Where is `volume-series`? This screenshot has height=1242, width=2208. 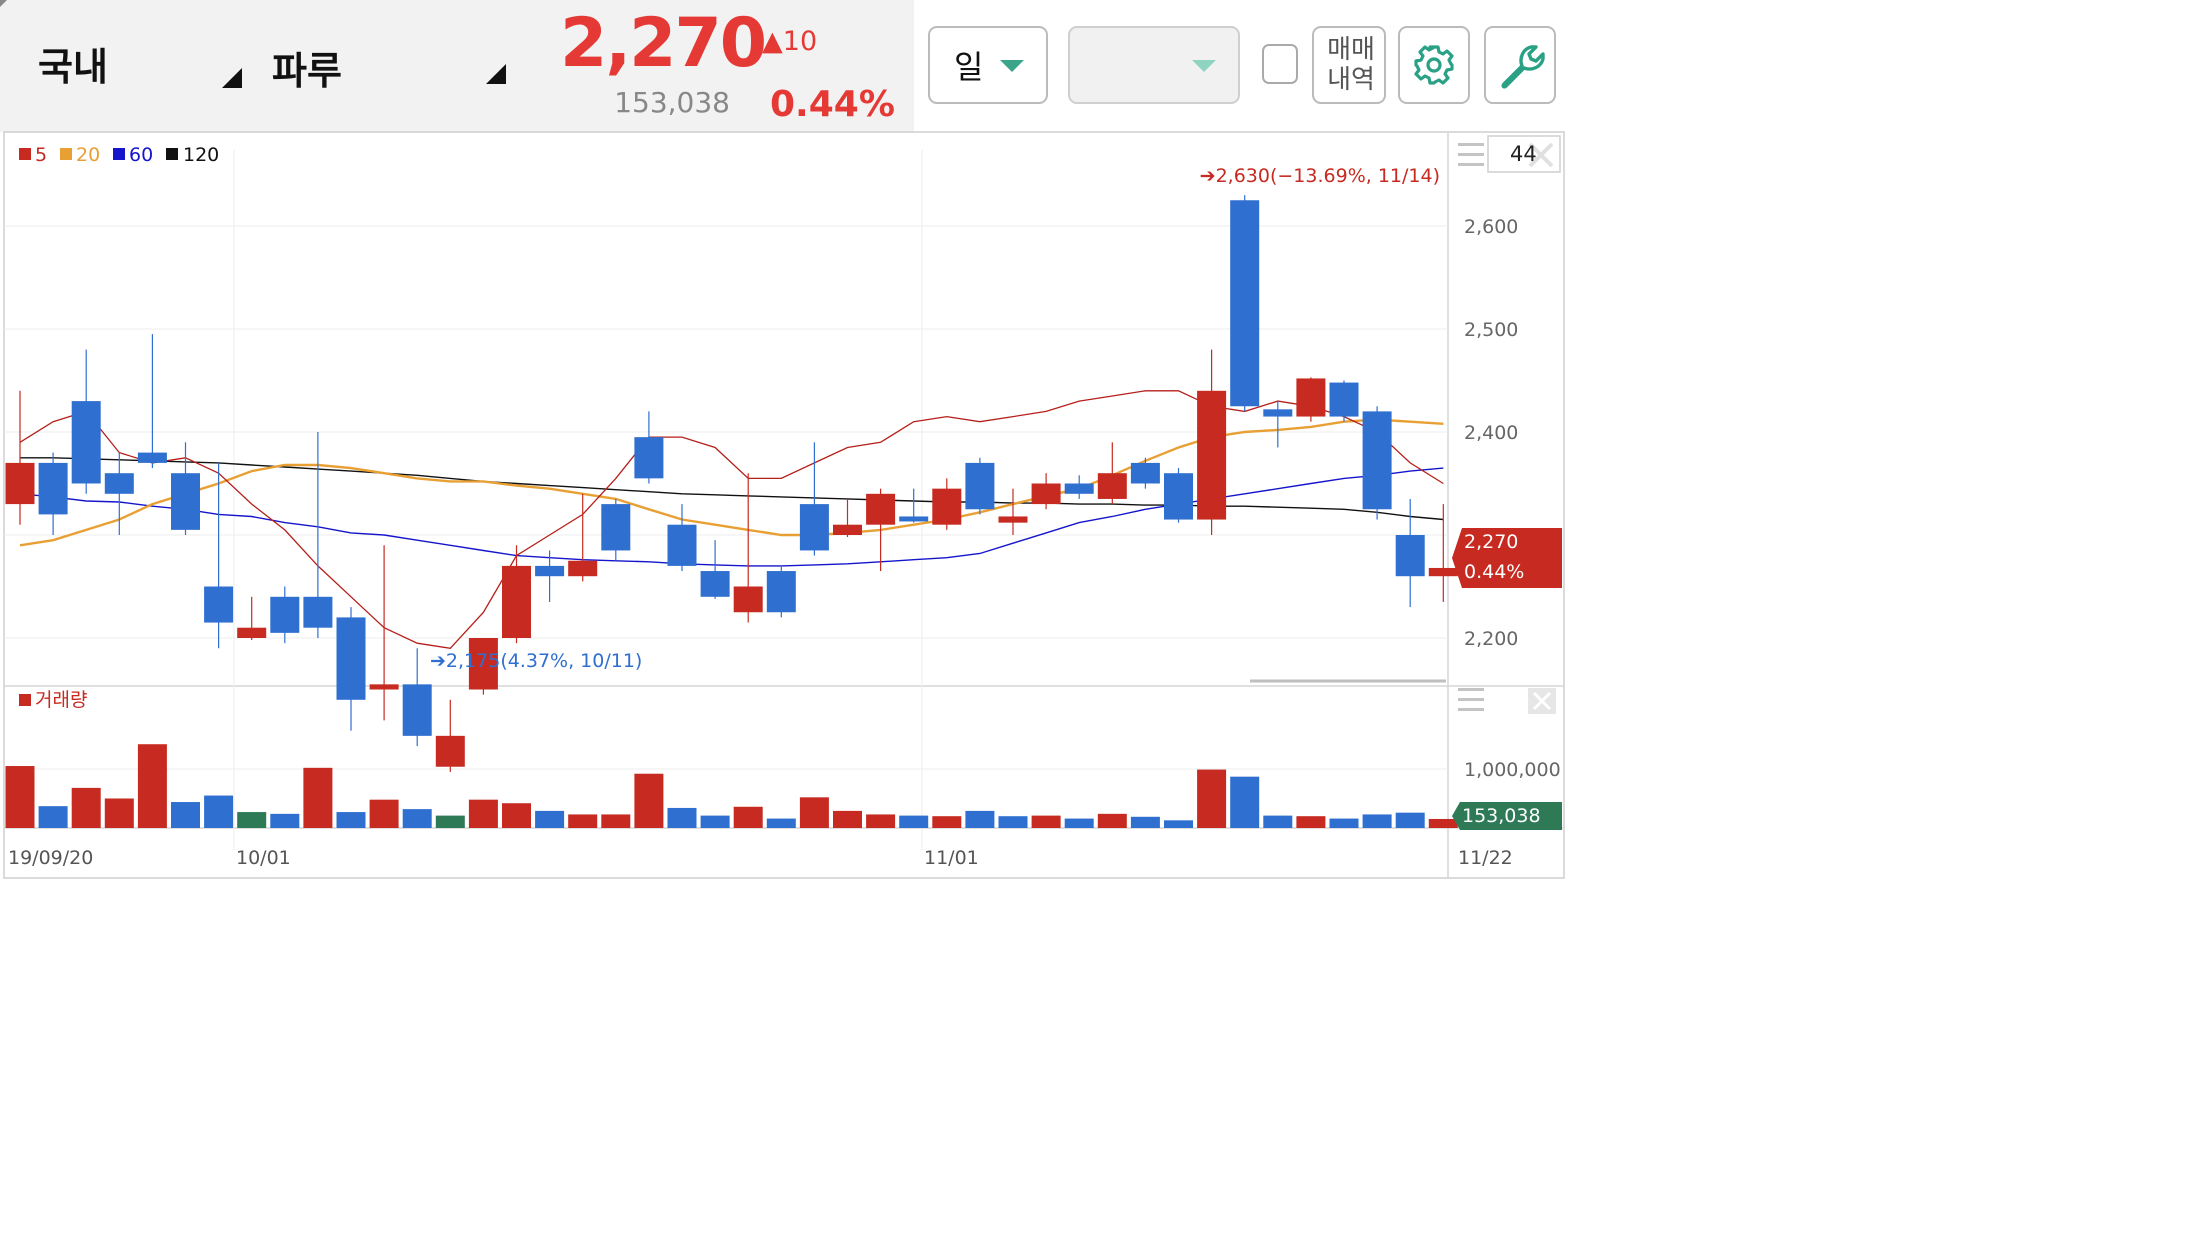 volume-series is located at coordinates (731, 786).